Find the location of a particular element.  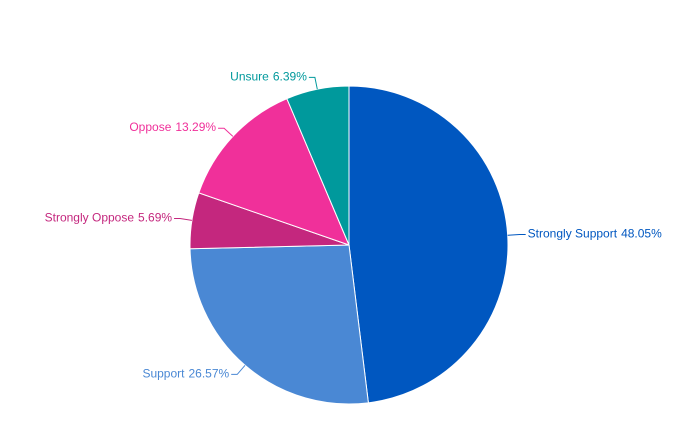

slice-label: Strongly Support 48.05% is located at coordinates (595, 234).